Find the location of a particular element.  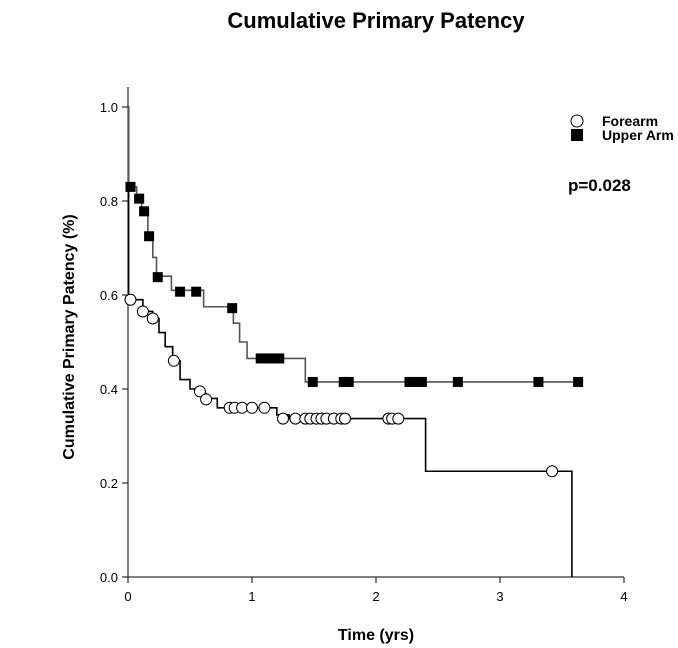

p-value-annotation: p=0.028 is located at coordinates (599, 185).